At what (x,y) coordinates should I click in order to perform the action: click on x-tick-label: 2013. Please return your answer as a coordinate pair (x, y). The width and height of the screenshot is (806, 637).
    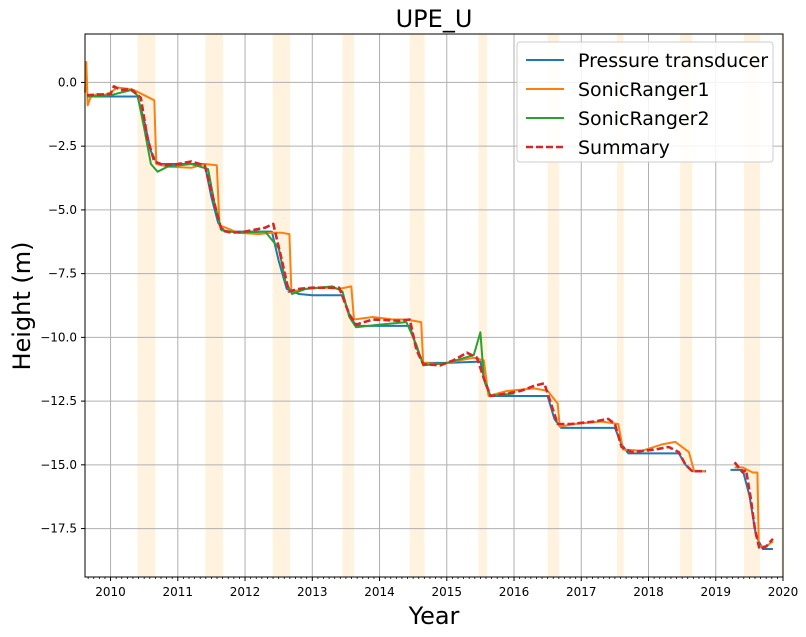
    Looking at the image, I should click on (312, 592).